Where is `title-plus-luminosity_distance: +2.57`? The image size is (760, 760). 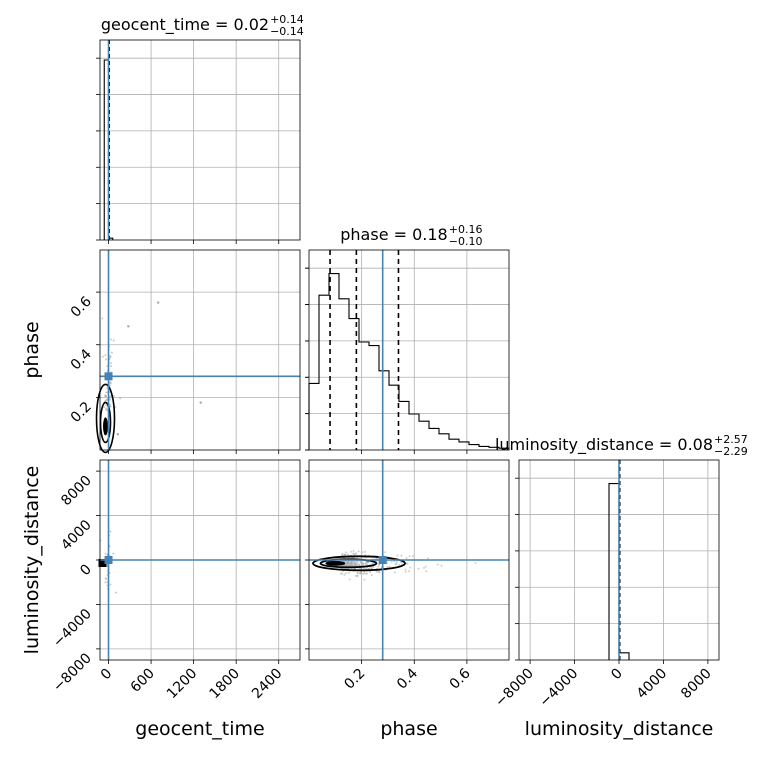
title-plus-luminosity_distance: +2.57 is located at coordinates (731, 439).